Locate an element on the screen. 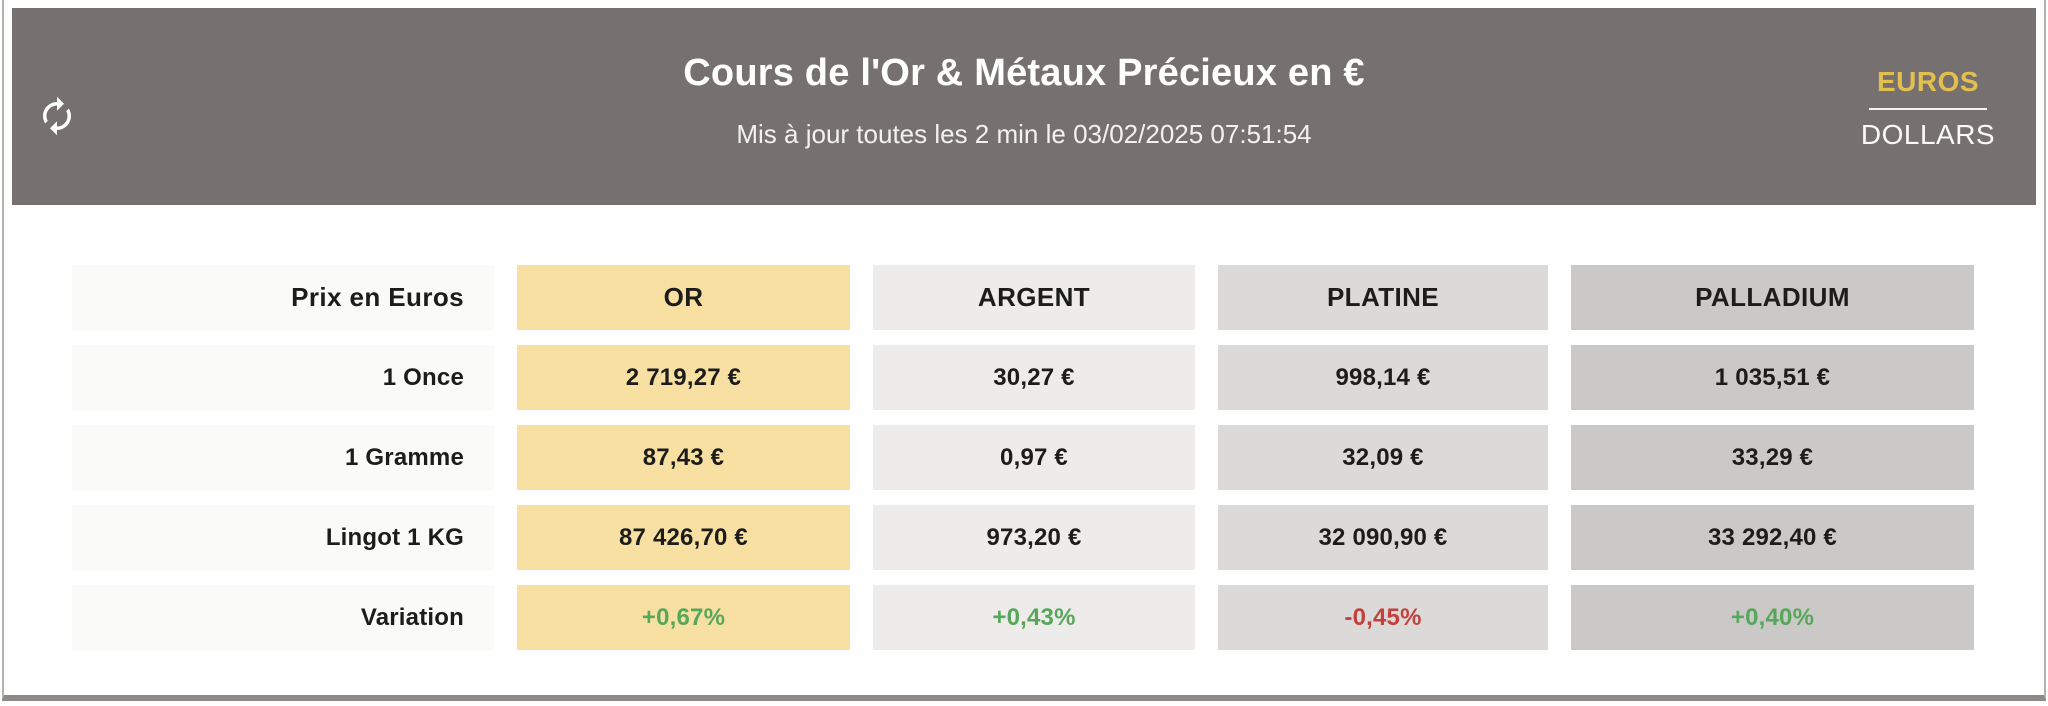 This screenshot has height=706, width=2048. currency-option-euros: EUROS is located at coordinates (1928, 81).